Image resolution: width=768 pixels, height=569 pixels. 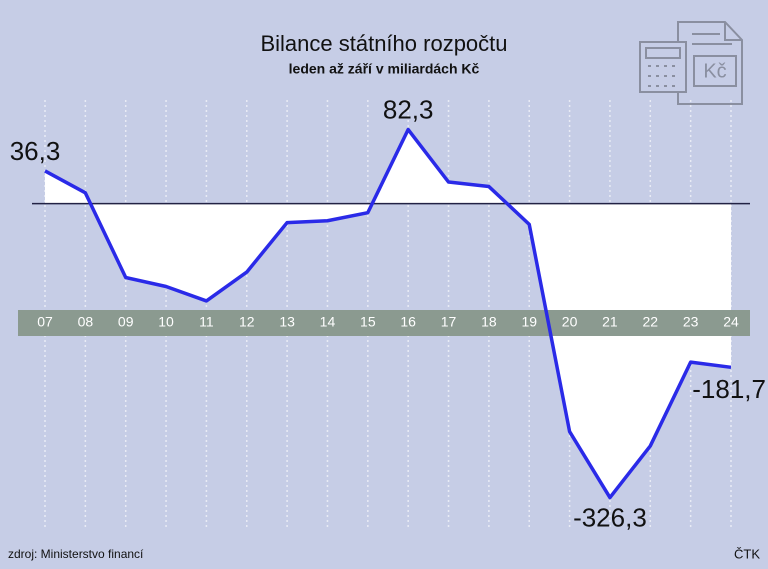 I want to click on x-tick-label: 22, so click(x=651, y=322).